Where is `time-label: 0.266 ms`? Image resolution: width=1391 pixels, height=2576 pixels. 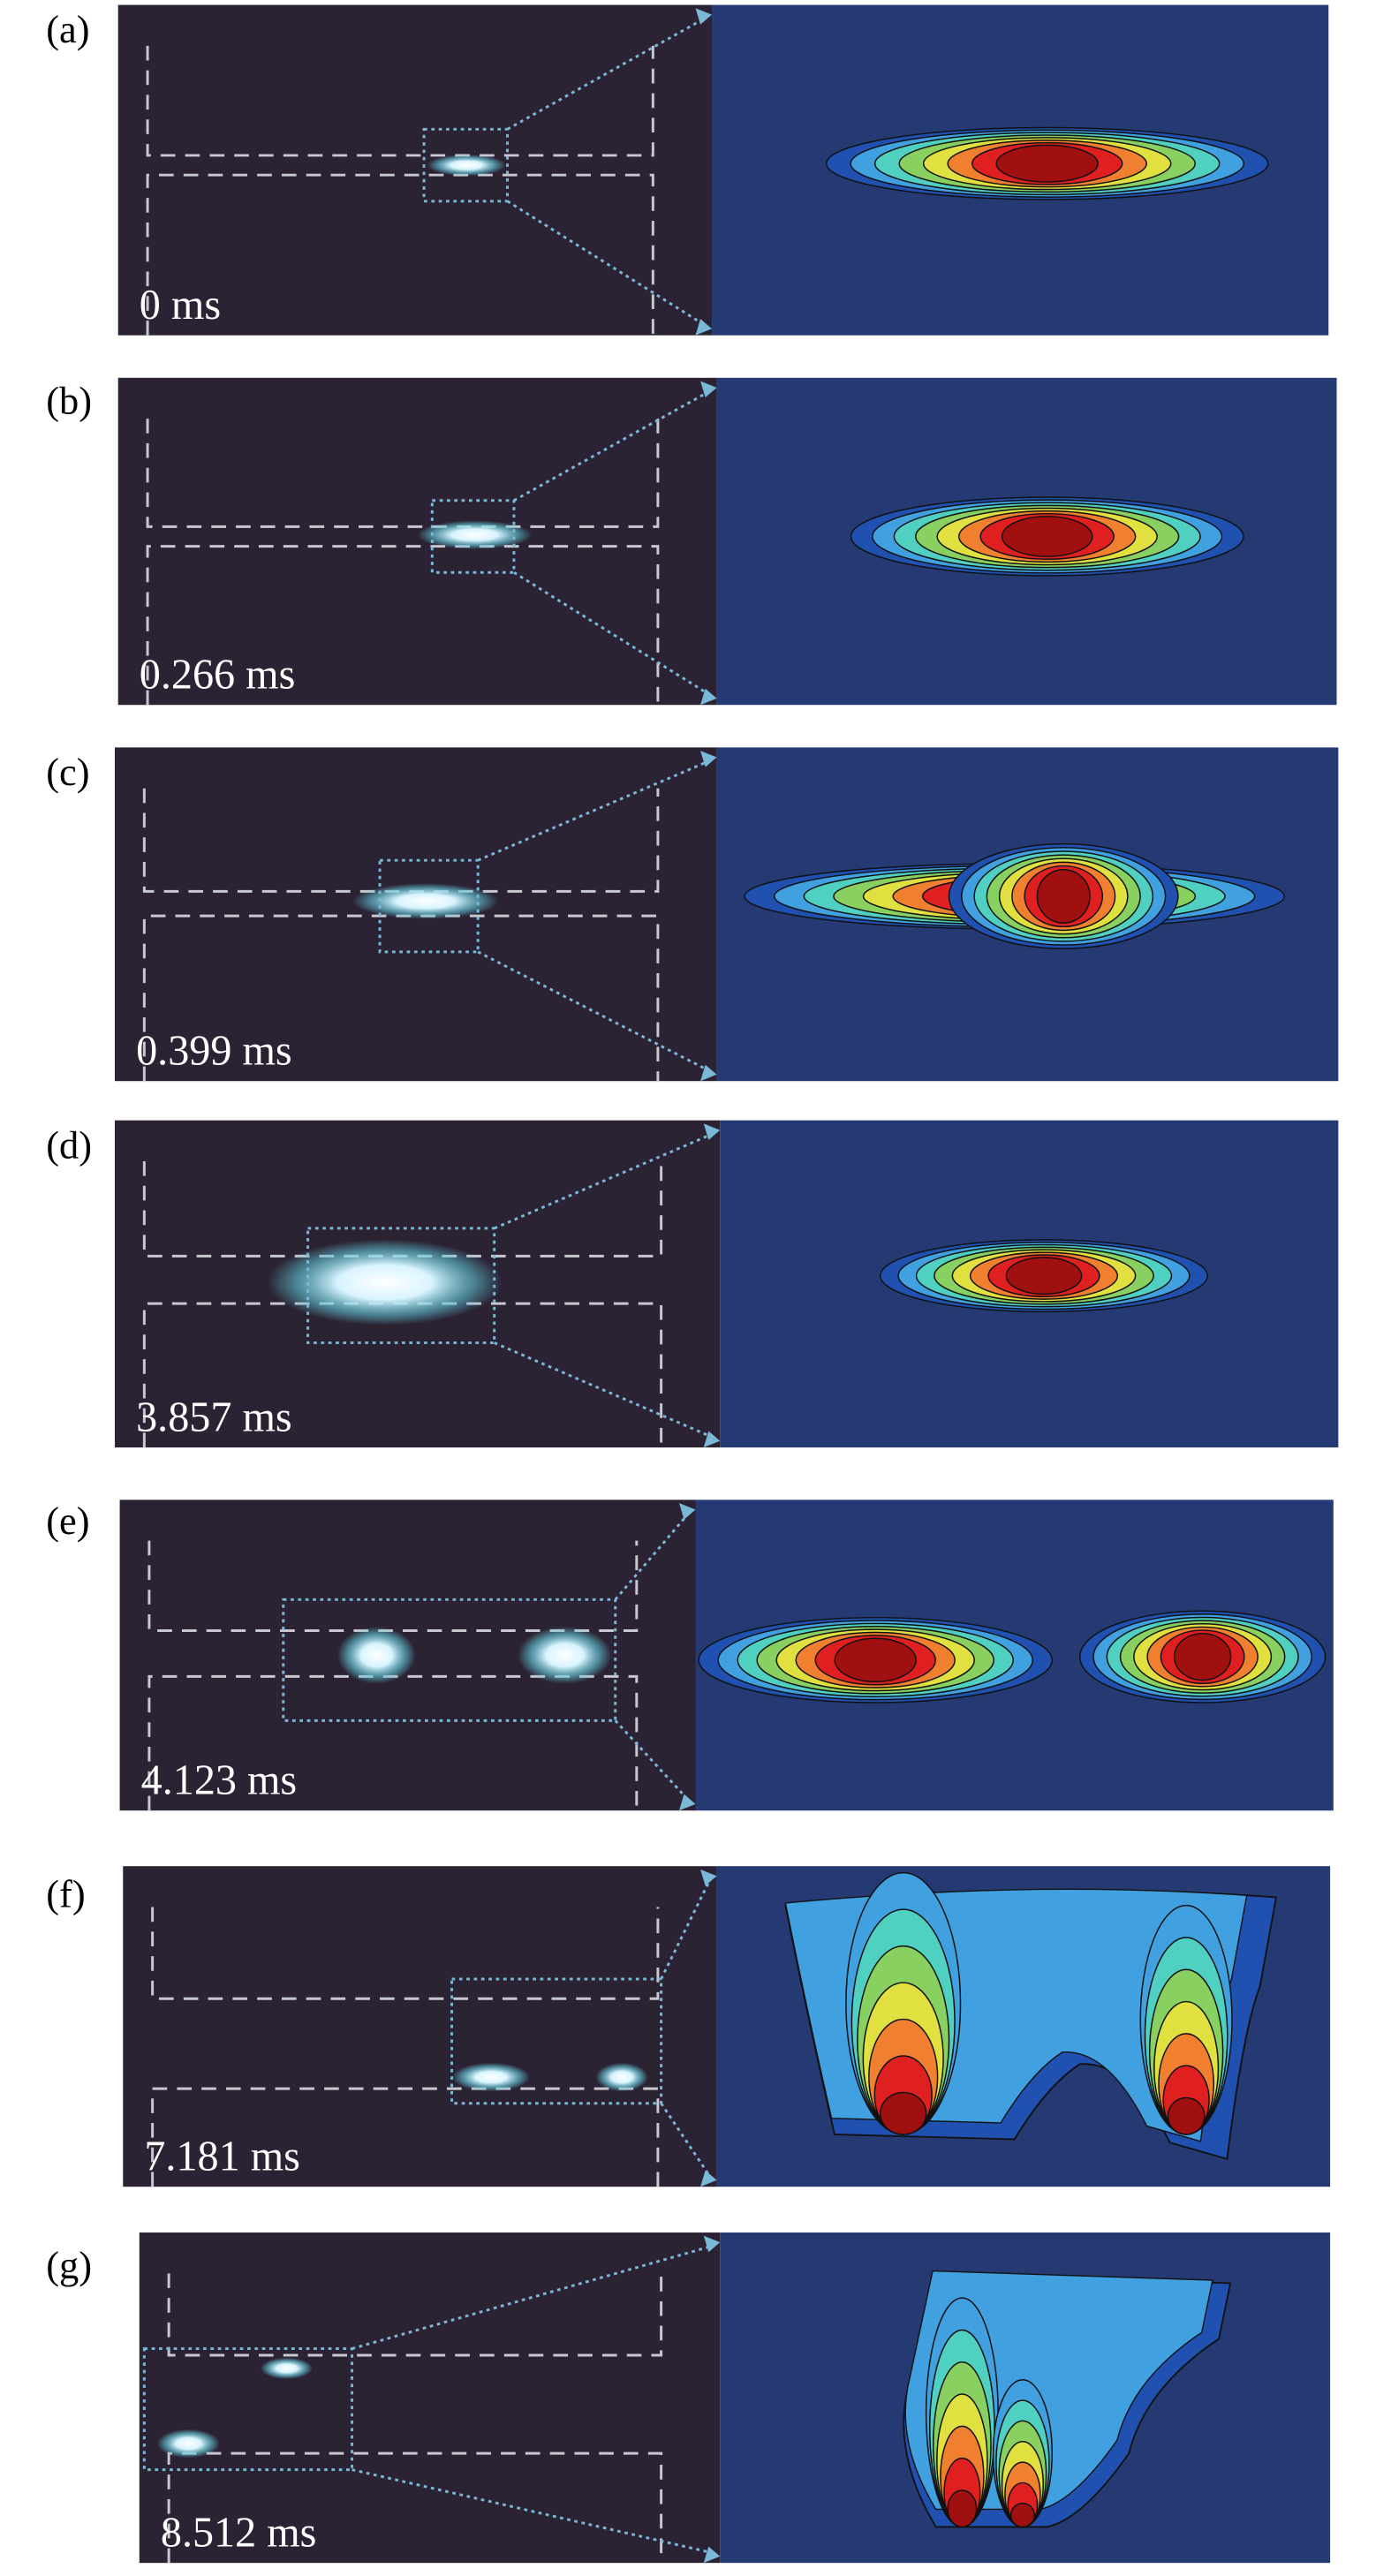
time-label: 0.266 ms is located at coordinates (218, 675).